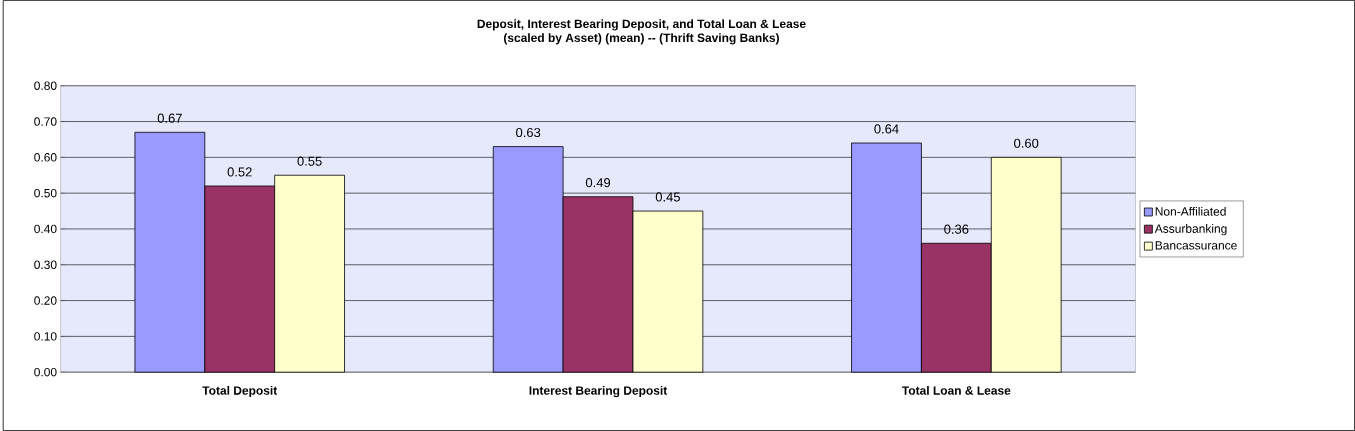  Describe the element at coordinates (45, 265) in the screenshot. I see `y-tick-label: 0.30` at that location.